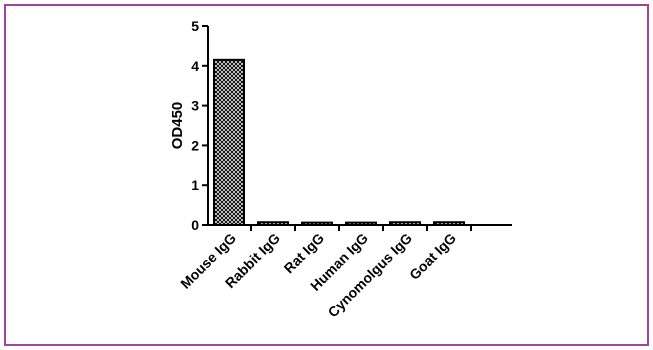 The image size is (653, 350). Describe the element at coordinates (195, 26) in the screenshot. I see `y-tick-label: 5` at that location.